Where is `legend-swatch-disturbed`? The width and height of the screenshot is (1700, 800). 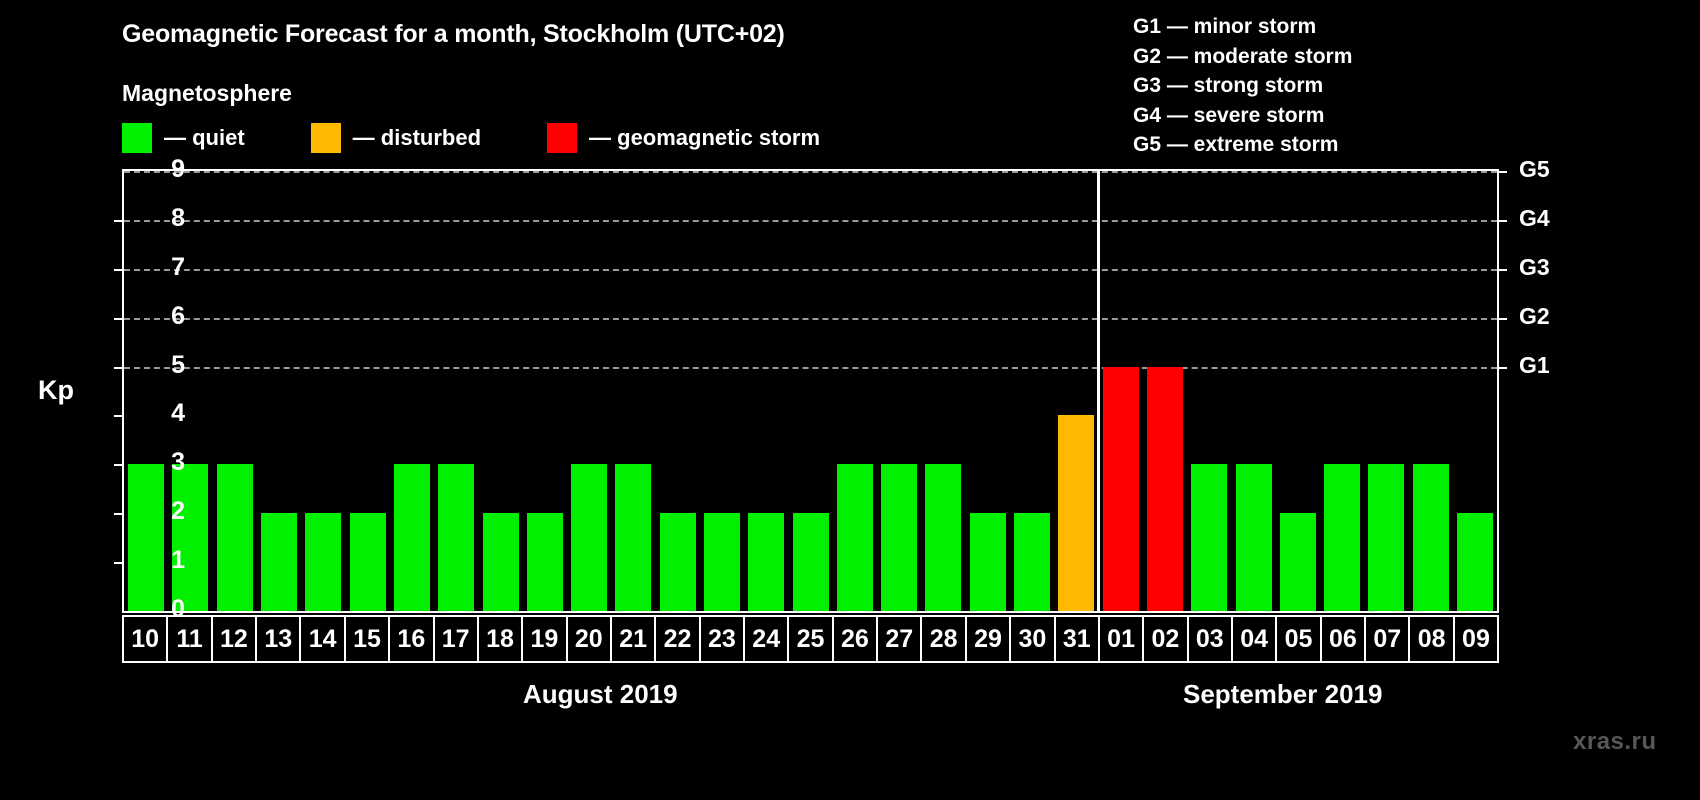 legend-swatch-disturbed is located at coordinates (325, 138).